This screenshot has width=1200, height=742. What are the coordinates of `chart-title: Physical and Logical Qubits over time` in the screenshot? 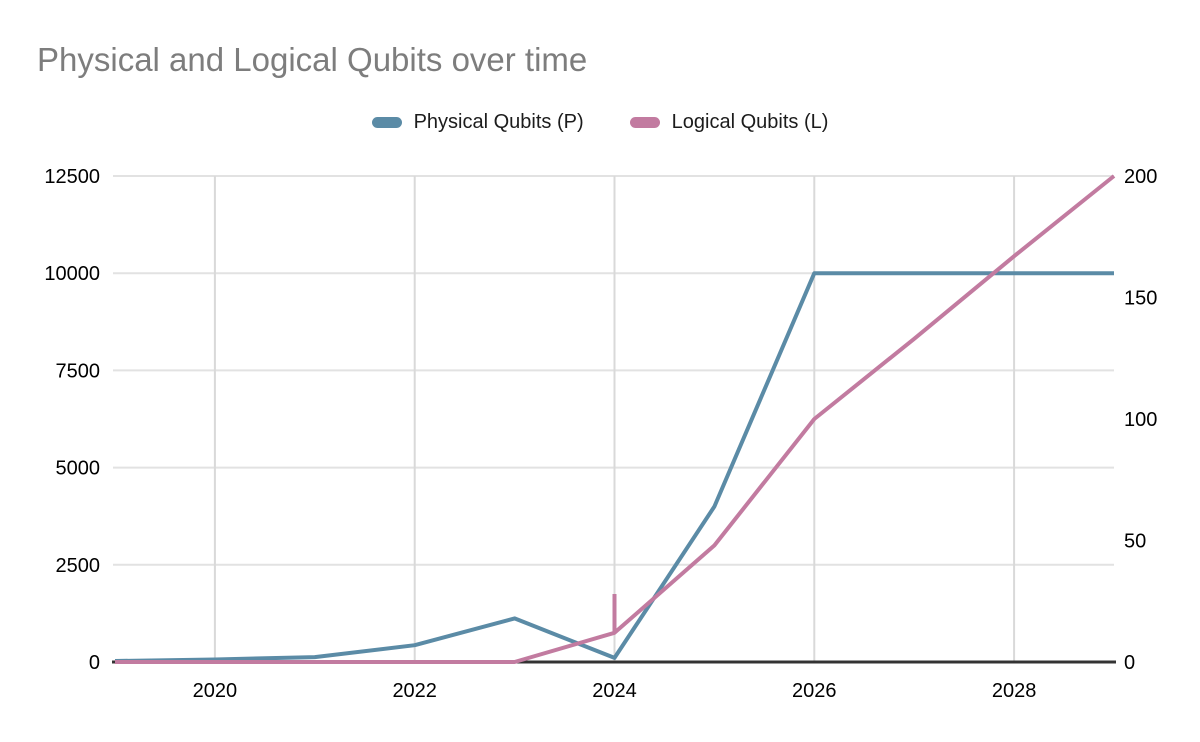 It's located at (312, 59).